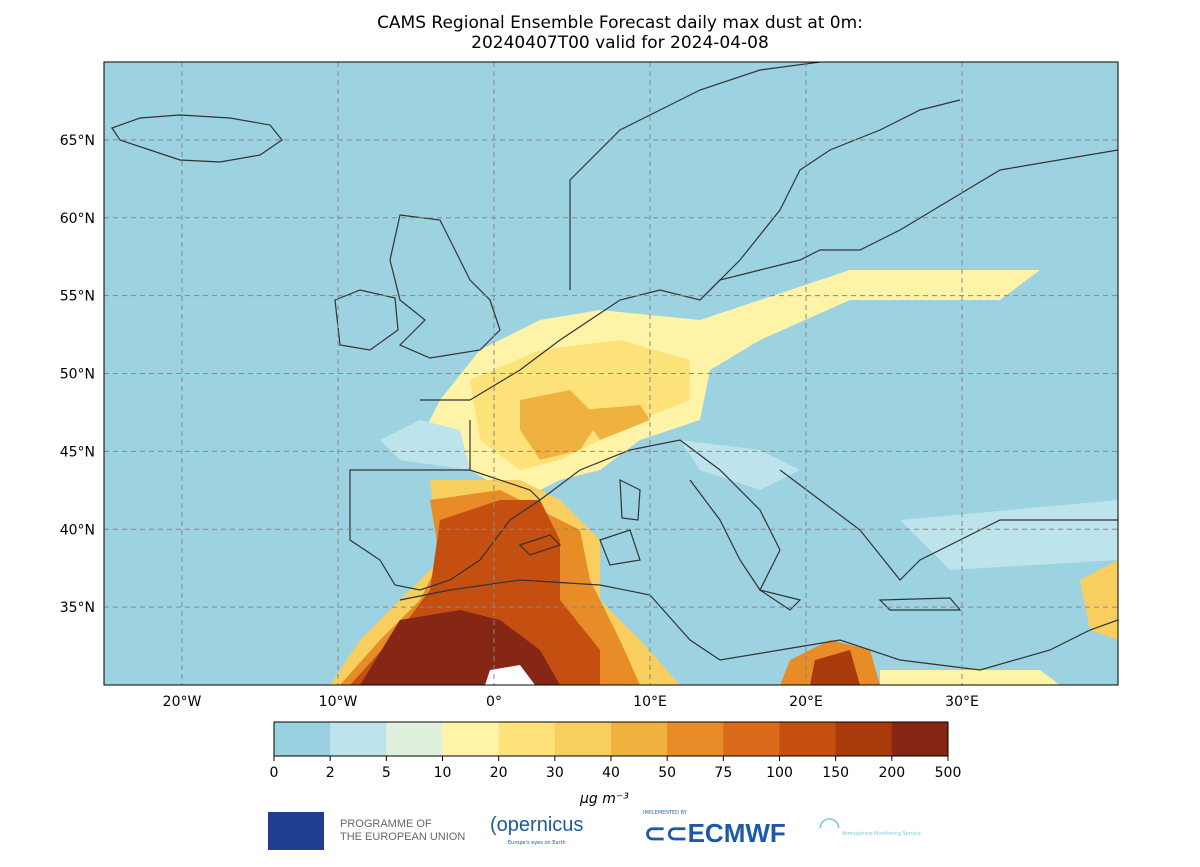 The height and width of the screenshot is (867, 1200). What do you see at coordinates (182, 702) in the screenshot?
I see `lon-tick-label: 20°W` at bounding box center [182, 702].